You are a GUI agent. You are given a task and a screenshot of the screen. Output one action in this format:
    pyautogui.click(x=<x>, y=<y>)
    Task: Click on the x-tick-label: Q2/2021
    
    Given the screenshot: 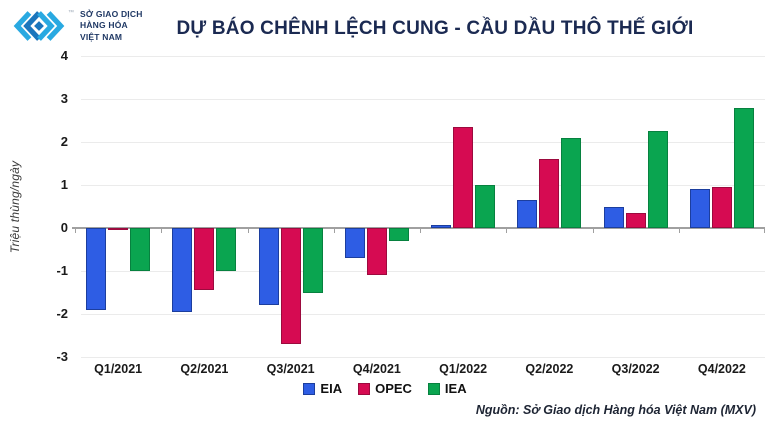 What is the action you would take?
    pyautogui.click(x=204, y=369)
    